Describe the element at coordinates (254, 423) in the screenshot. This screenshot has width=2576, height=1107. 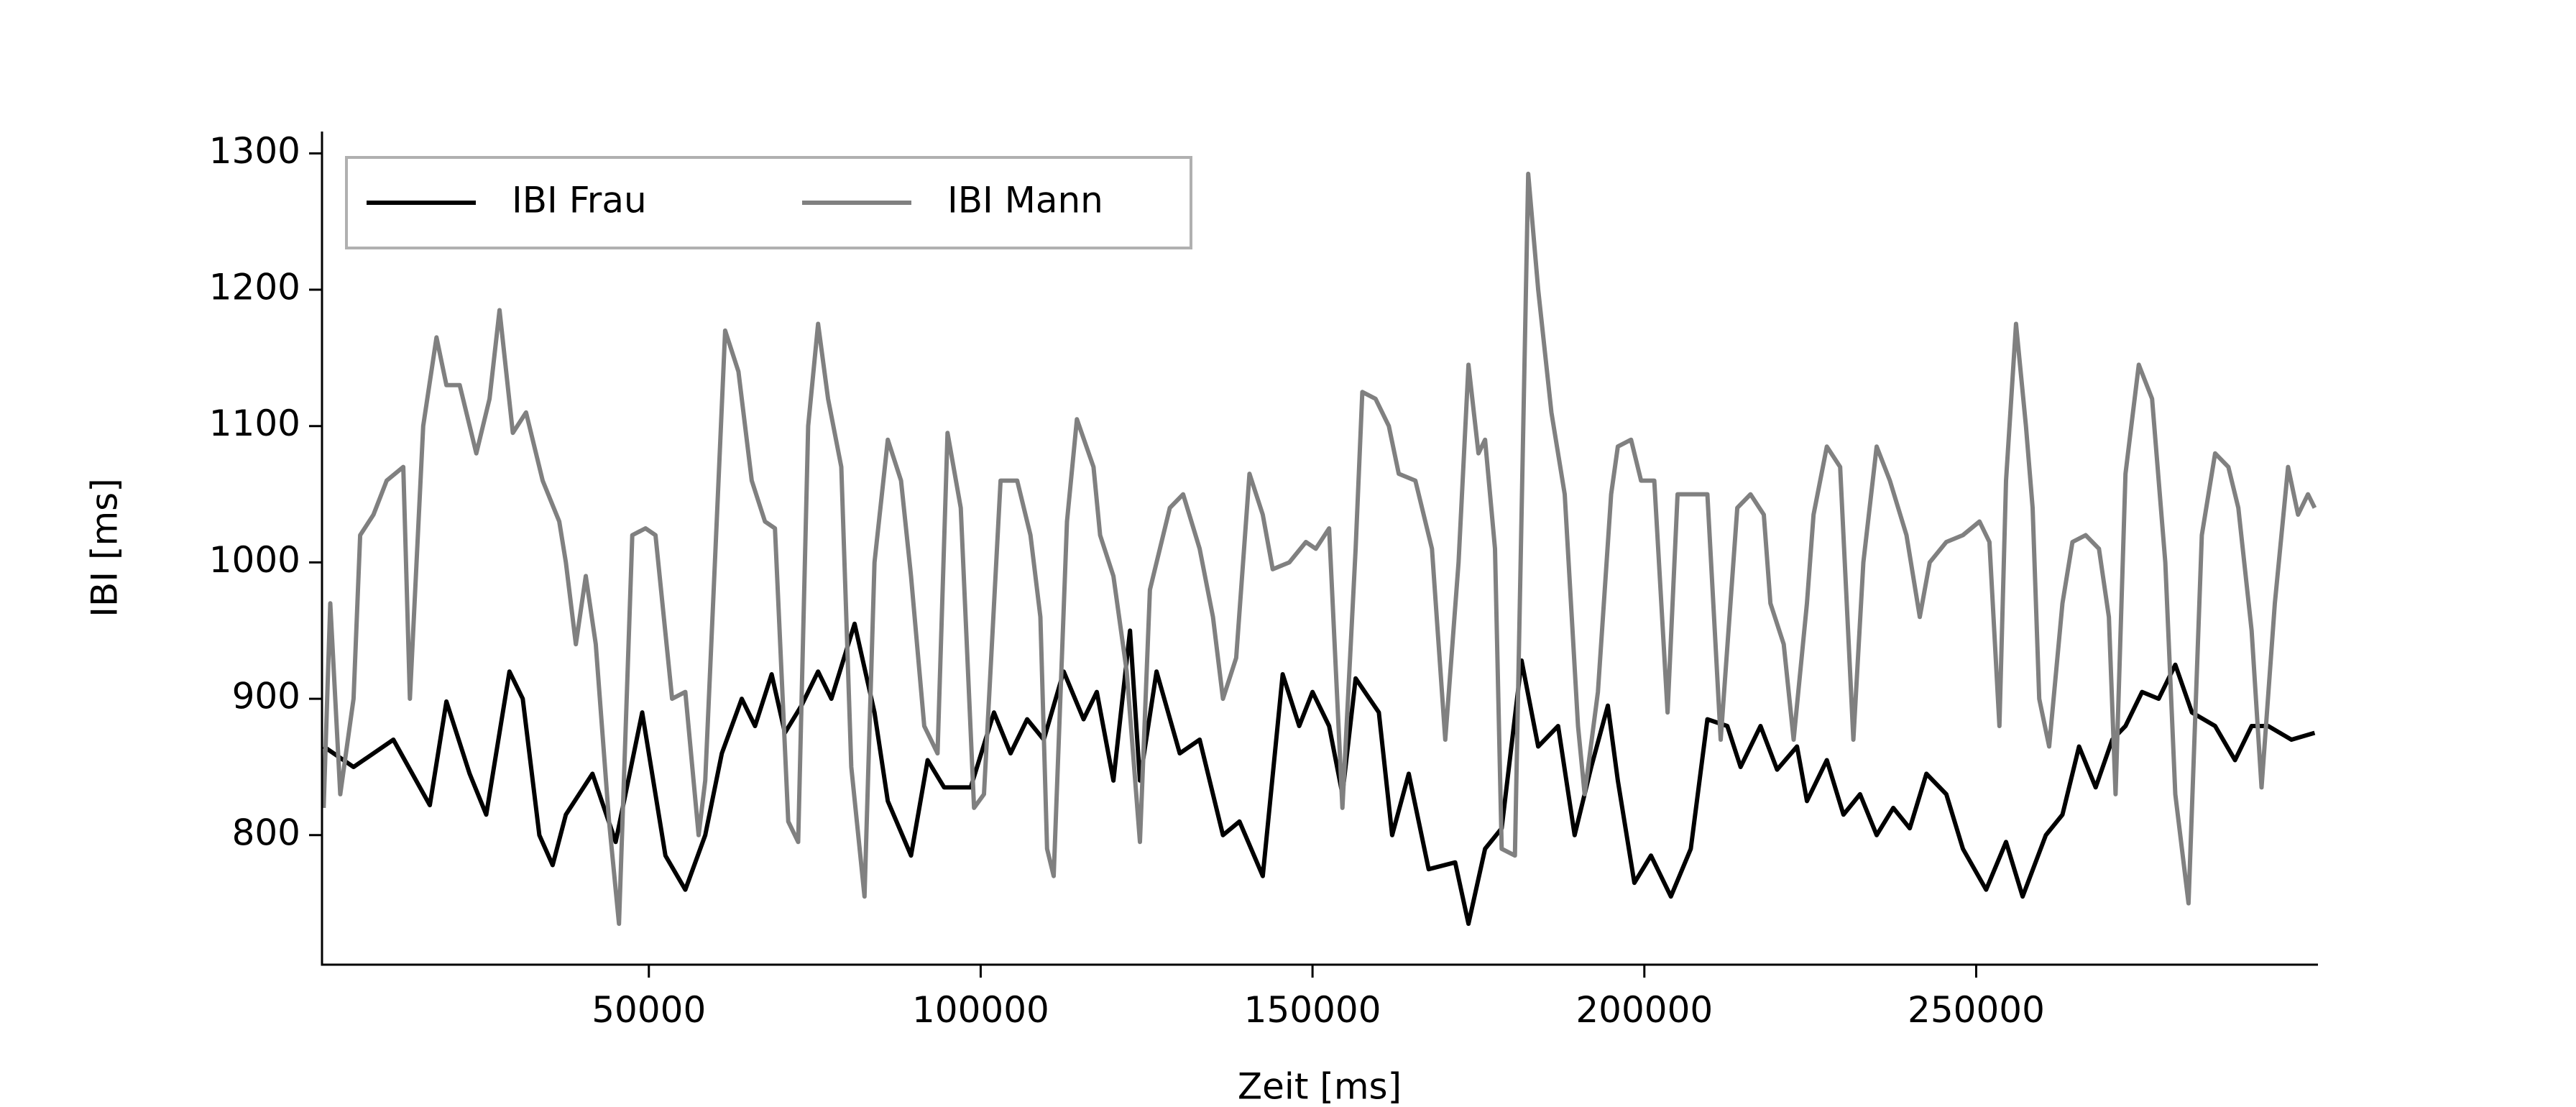
I see `y-tick-label: 1100` at that location.